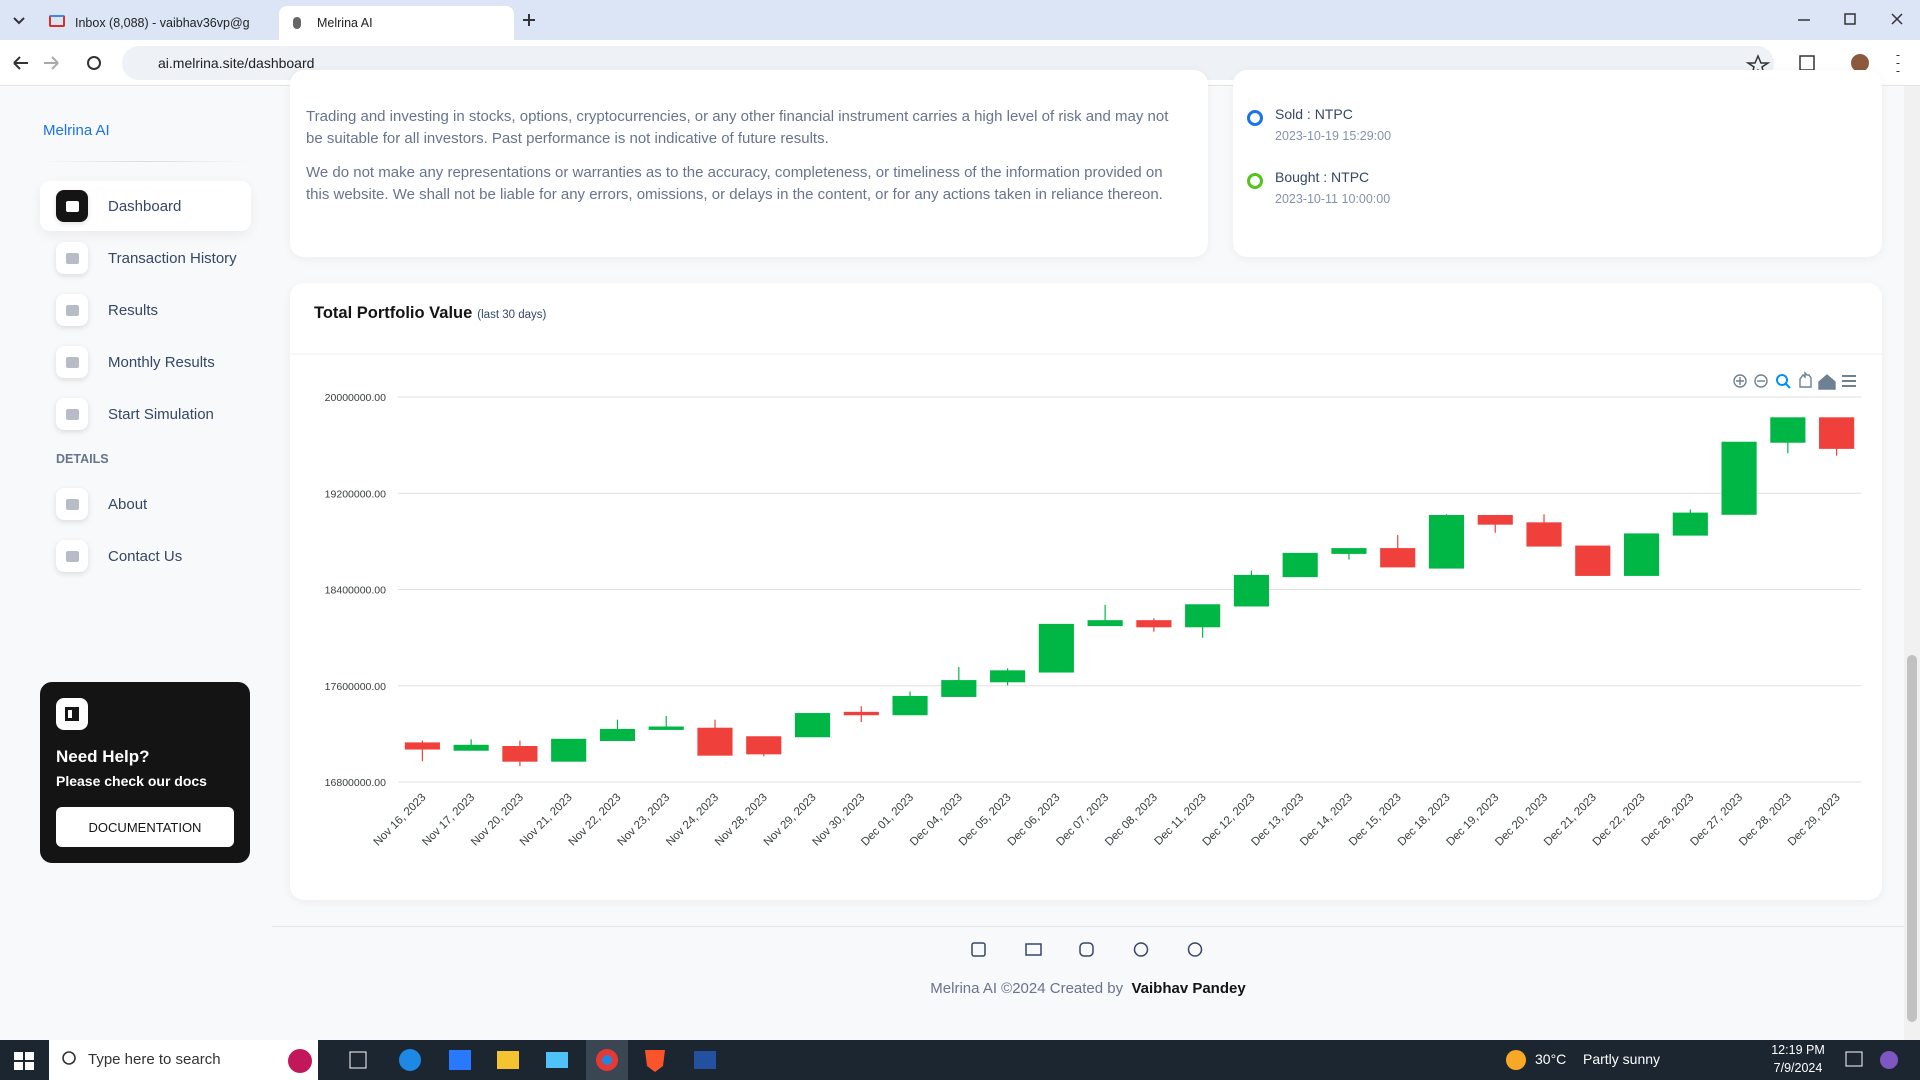 The image size is (1920, 1080). Describe the element at coordinates (145, 556) in the screenshot. I see `menu-item: Contact Us` at that location.